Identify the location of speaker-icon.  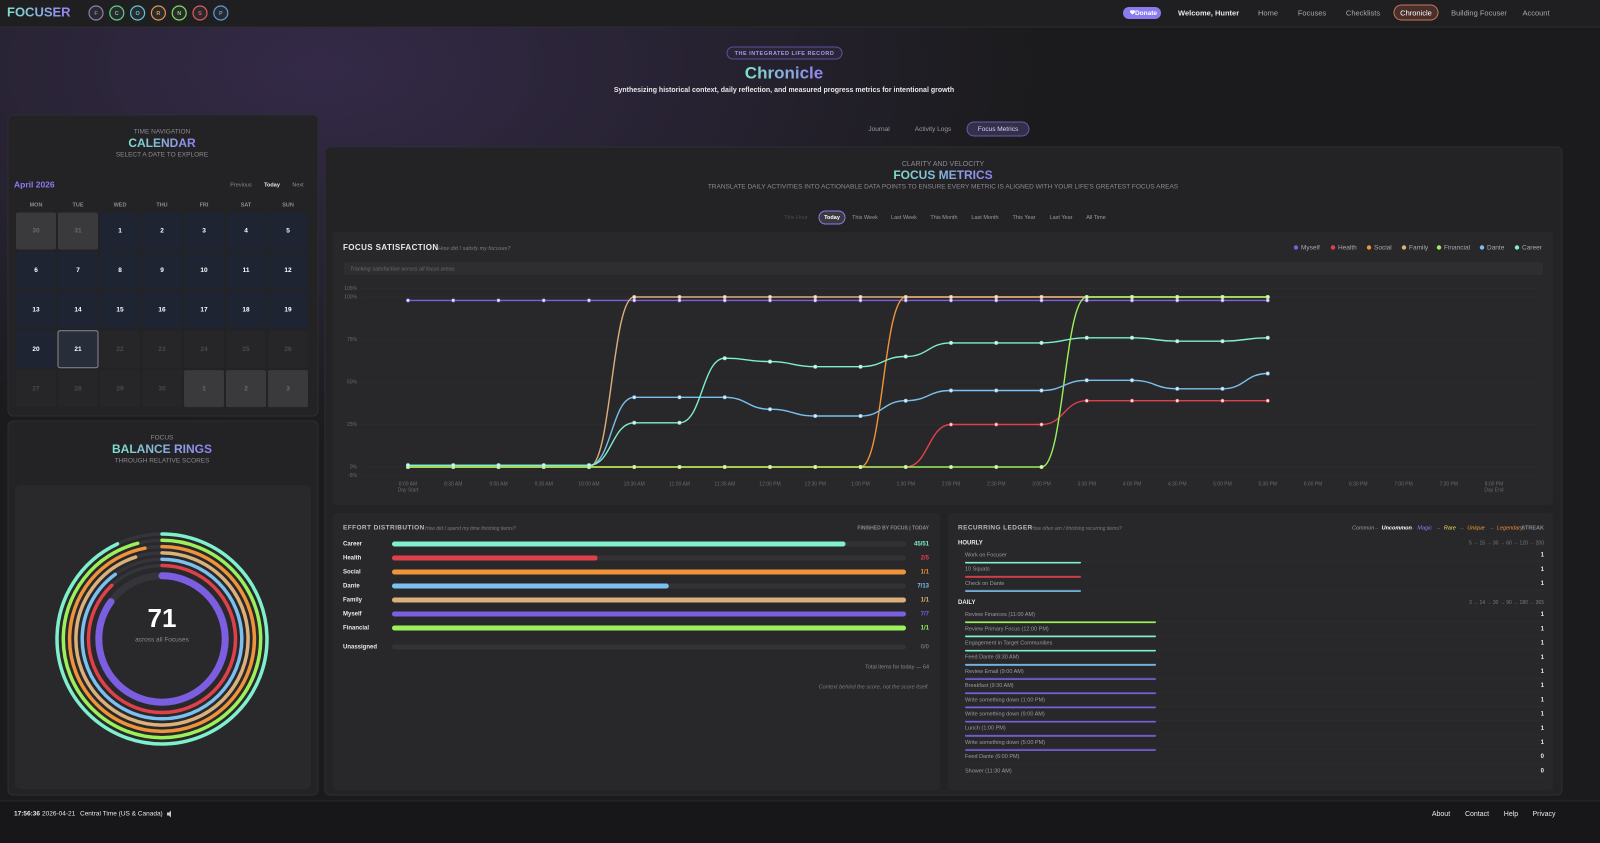
(169, 814).